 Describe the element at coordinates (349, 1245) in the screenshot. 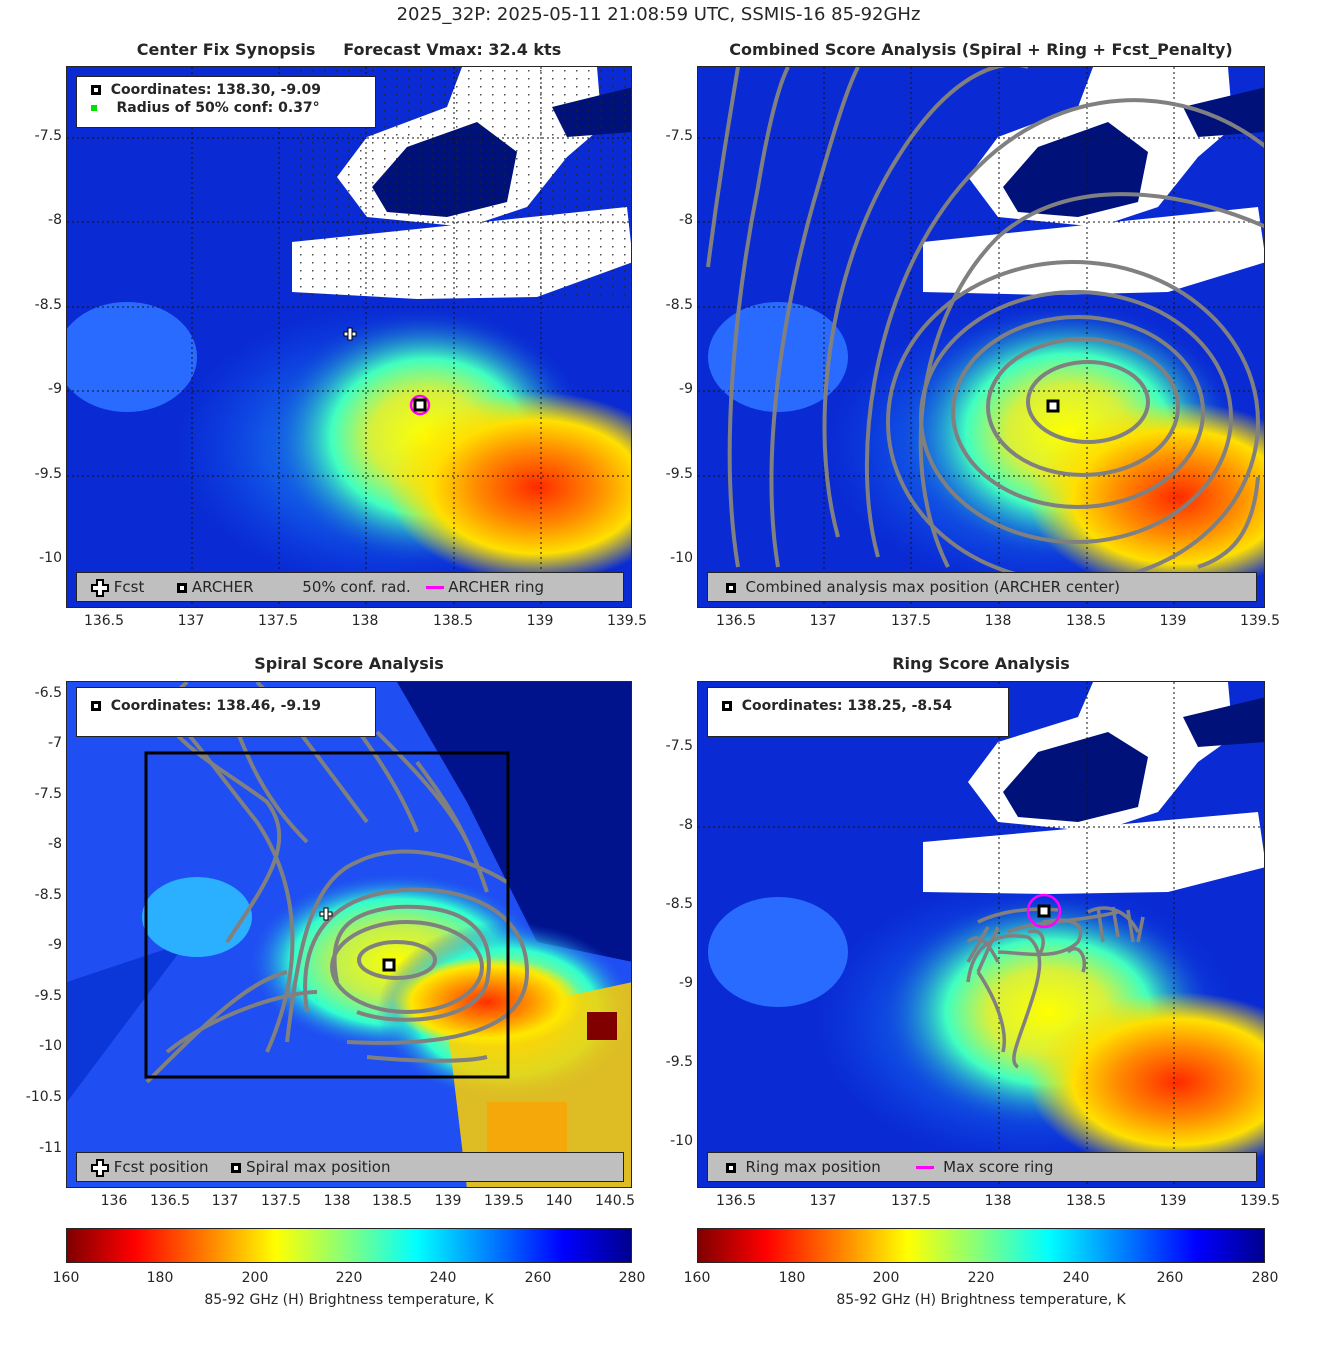

I see `colorbar-left` at that location.